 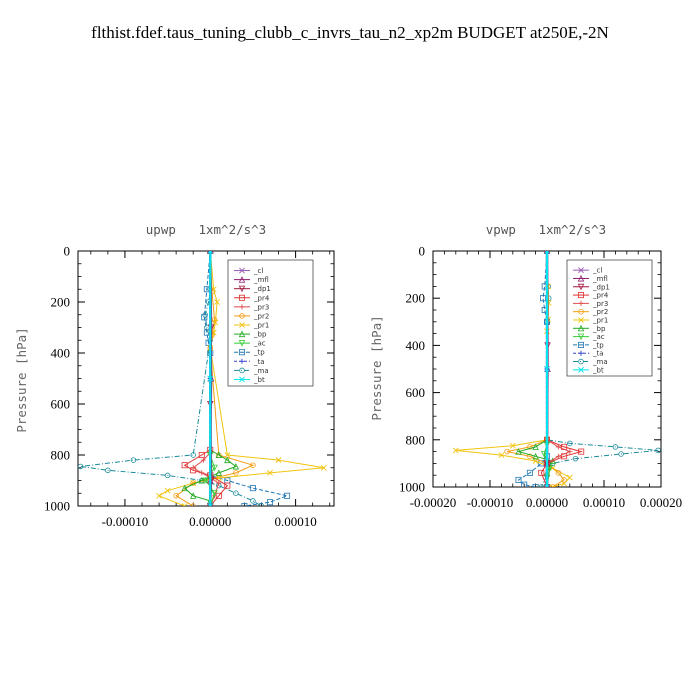 I want to click on y-axis-label-upwp: Pressure [hPa], so click(x=21, y=379).